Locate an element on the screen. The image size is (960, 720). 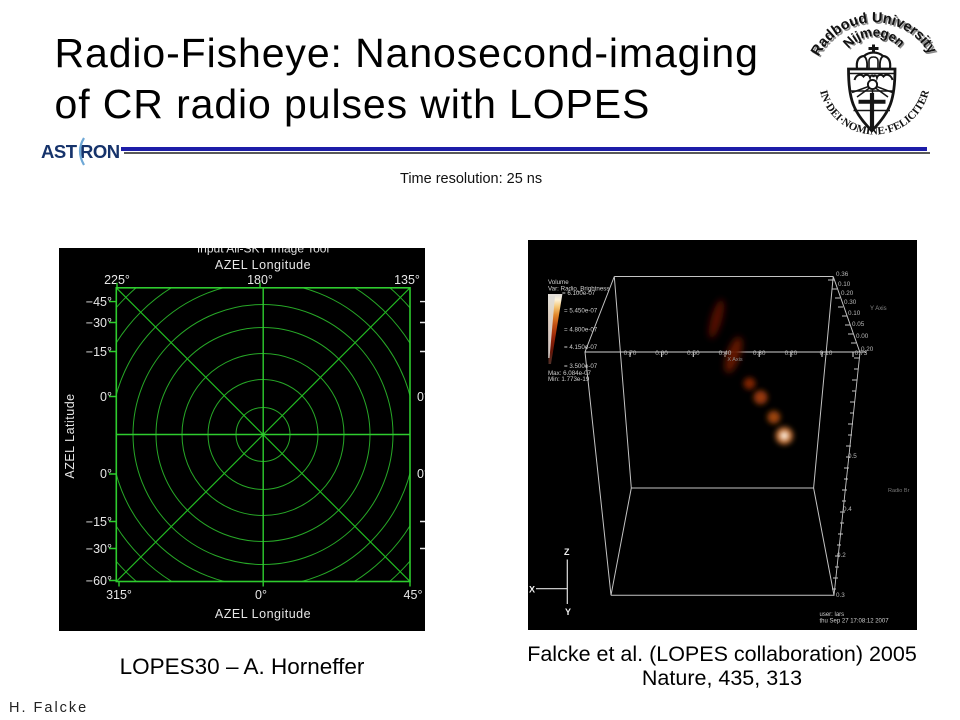
svg-text: 0.60 is located at coordinates (661, 353).